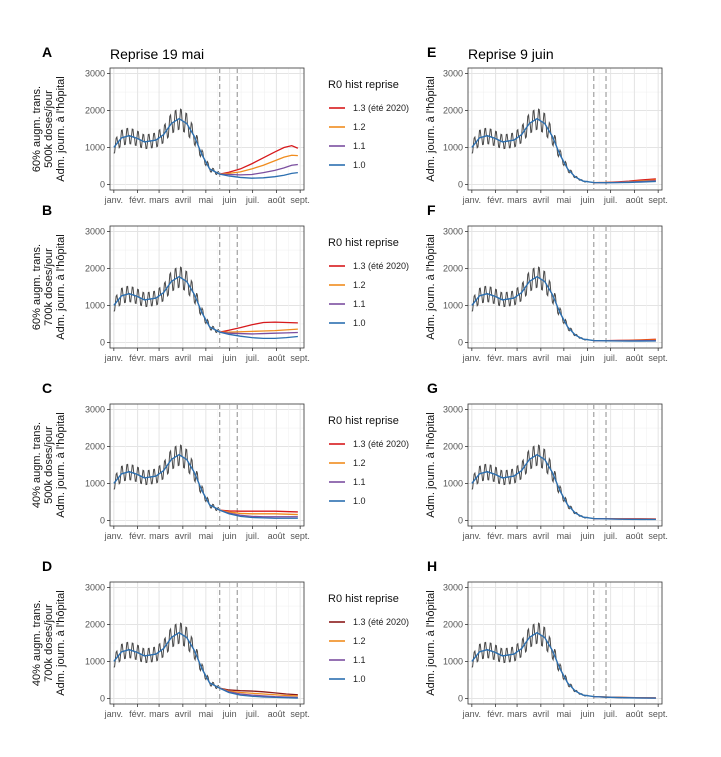 The height and width of the screenshot is (757, 721). Describe the element at coordinates (47, 388) in the screenshot. I see `panel-letter: C` at that location.